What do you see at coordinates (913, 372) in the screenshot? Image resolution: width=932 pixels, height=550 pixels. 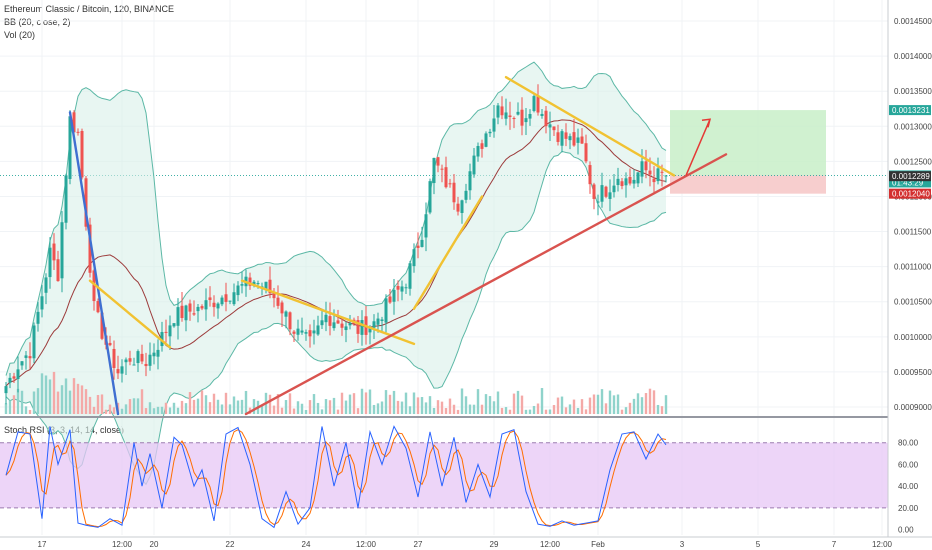 I see `price-tick-label: 0.0009500` at bounding box center [913, 372].